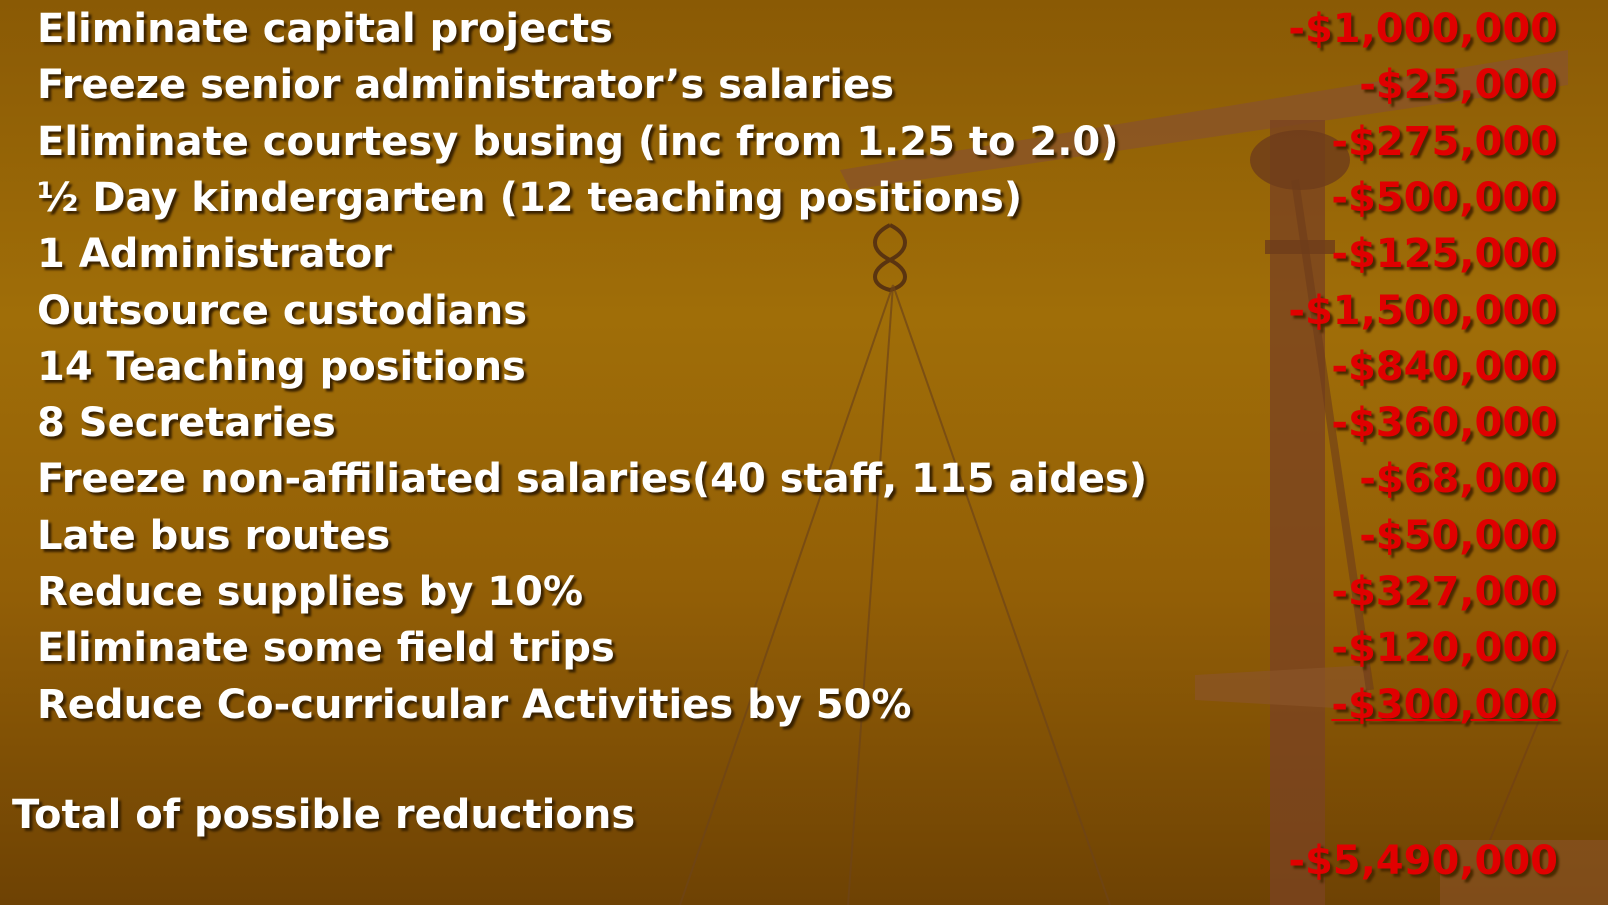 This screenshot has height=905, width=1608. What do you see at coordinates (282, 310) in the screenshot?
I see `item-label: Outsource custodians` at bounding box center [282, 310].